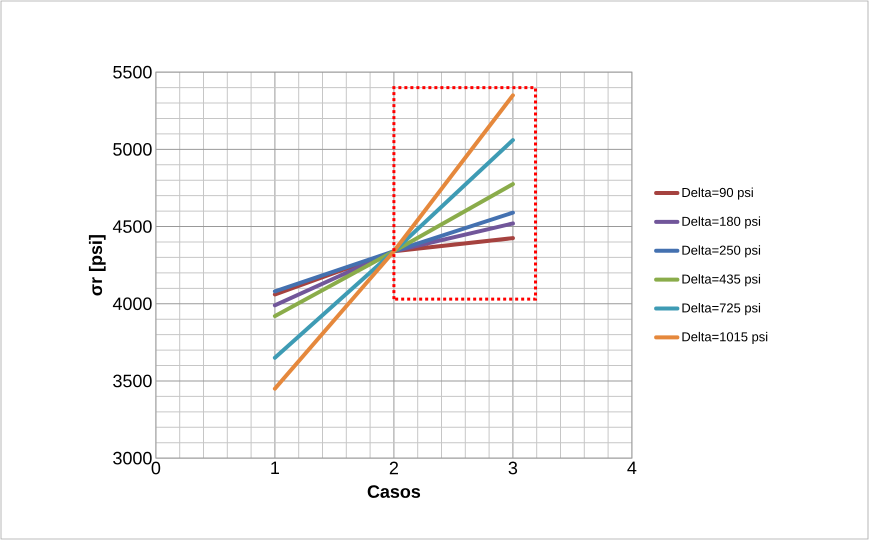 The height and width of the screenshot is (540, 869). Describe the element at coordinates (721, 251) in the screenshot. I see `legend-label: Delta=250 psi` at that location.